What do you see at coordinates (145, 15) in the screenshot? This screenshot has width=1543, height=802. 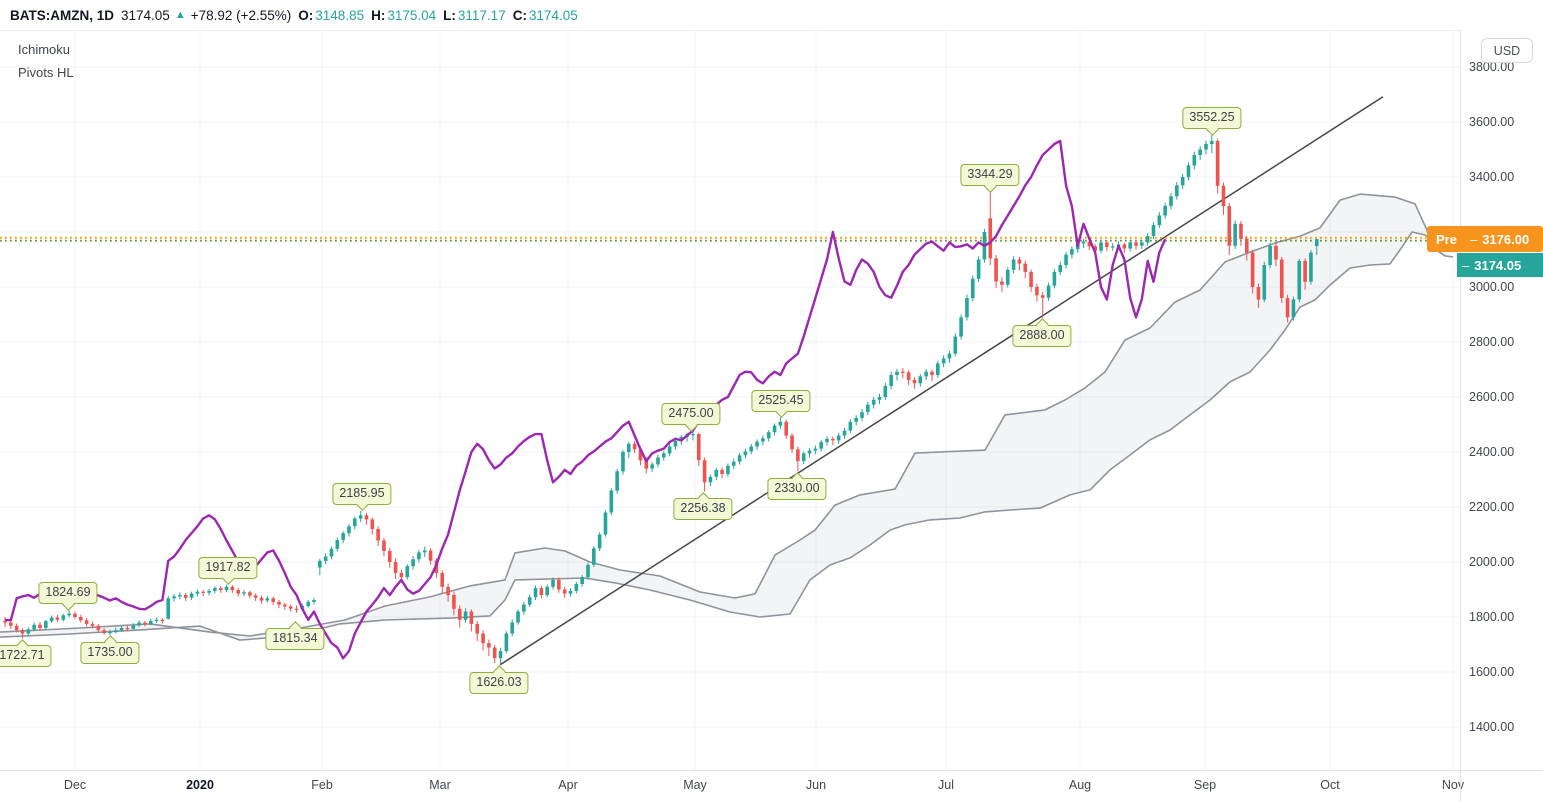 I see `last-price-value: 3174.05` at bounding box center [145, 15].